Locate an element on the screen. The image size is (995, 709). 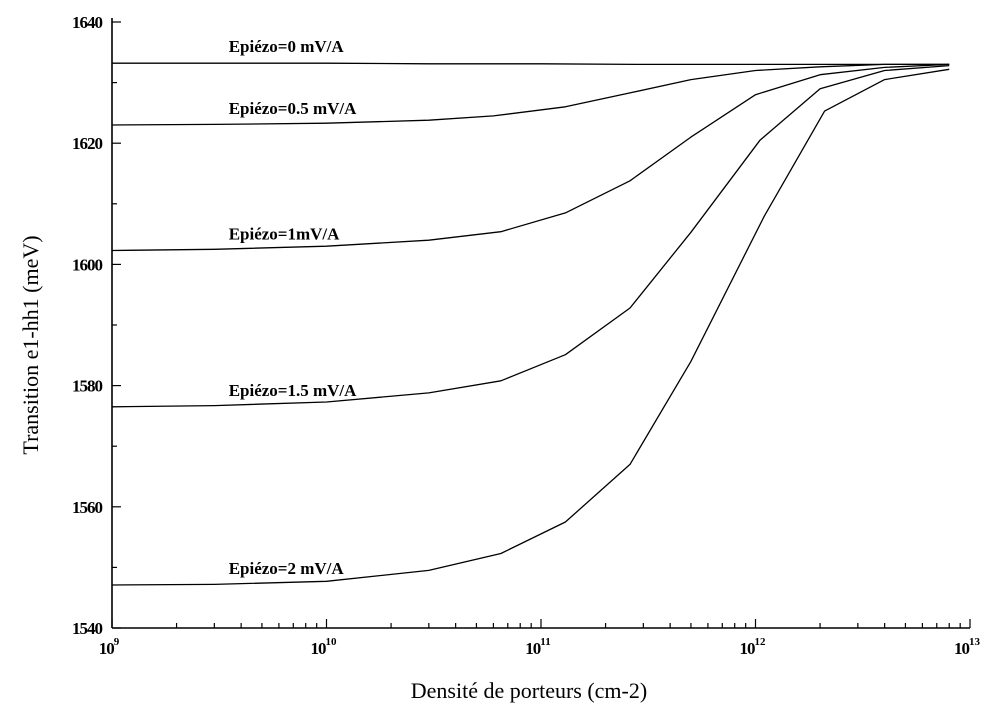
y-tick-label: 1560 is located at coordinates (87, 507).